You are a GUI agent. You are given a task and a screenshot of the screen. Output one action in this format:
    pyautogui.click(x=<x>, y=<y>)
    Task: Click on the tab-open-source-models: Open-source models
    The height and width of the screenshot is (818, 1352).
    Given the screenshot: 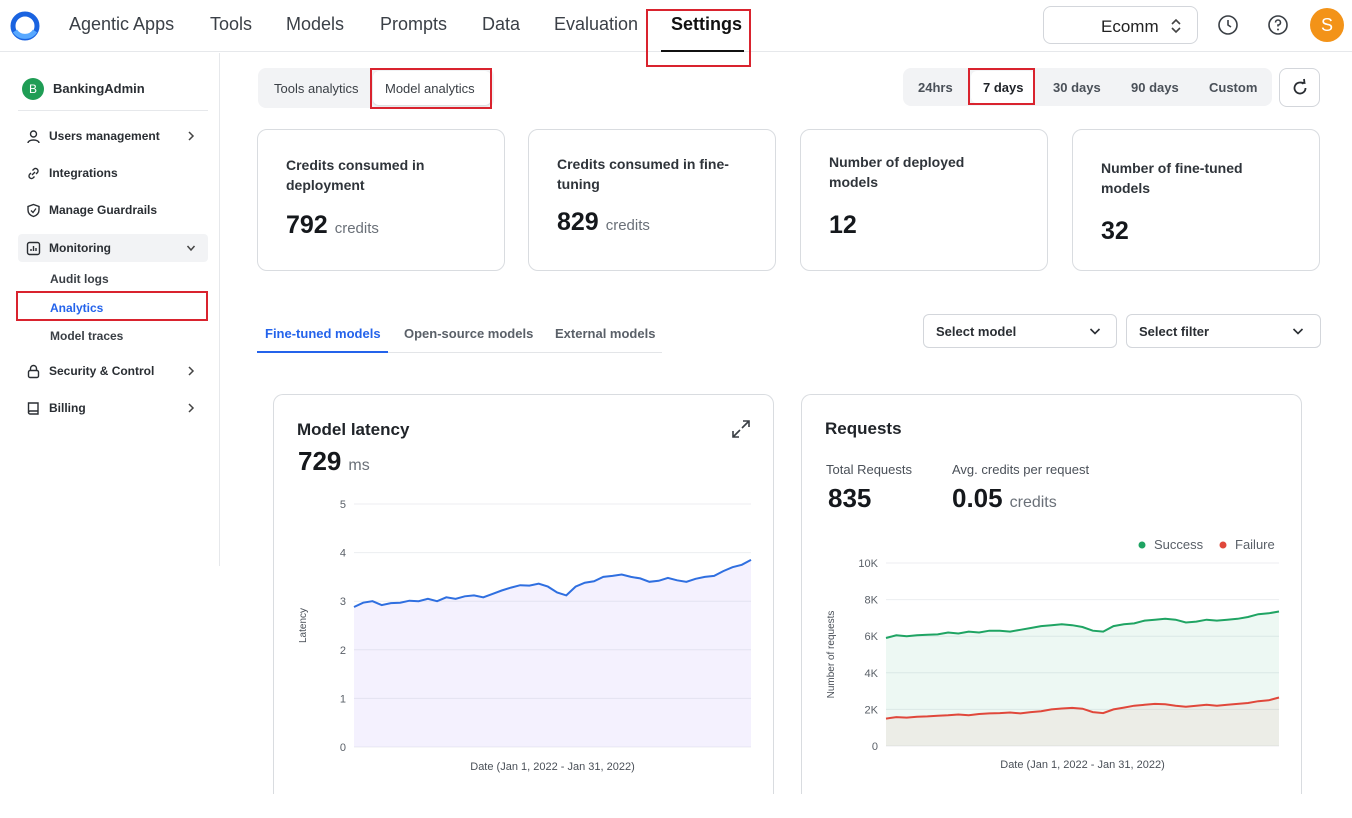 What is the action you would take?
    pyautogui.click(x=469, y=333)
    